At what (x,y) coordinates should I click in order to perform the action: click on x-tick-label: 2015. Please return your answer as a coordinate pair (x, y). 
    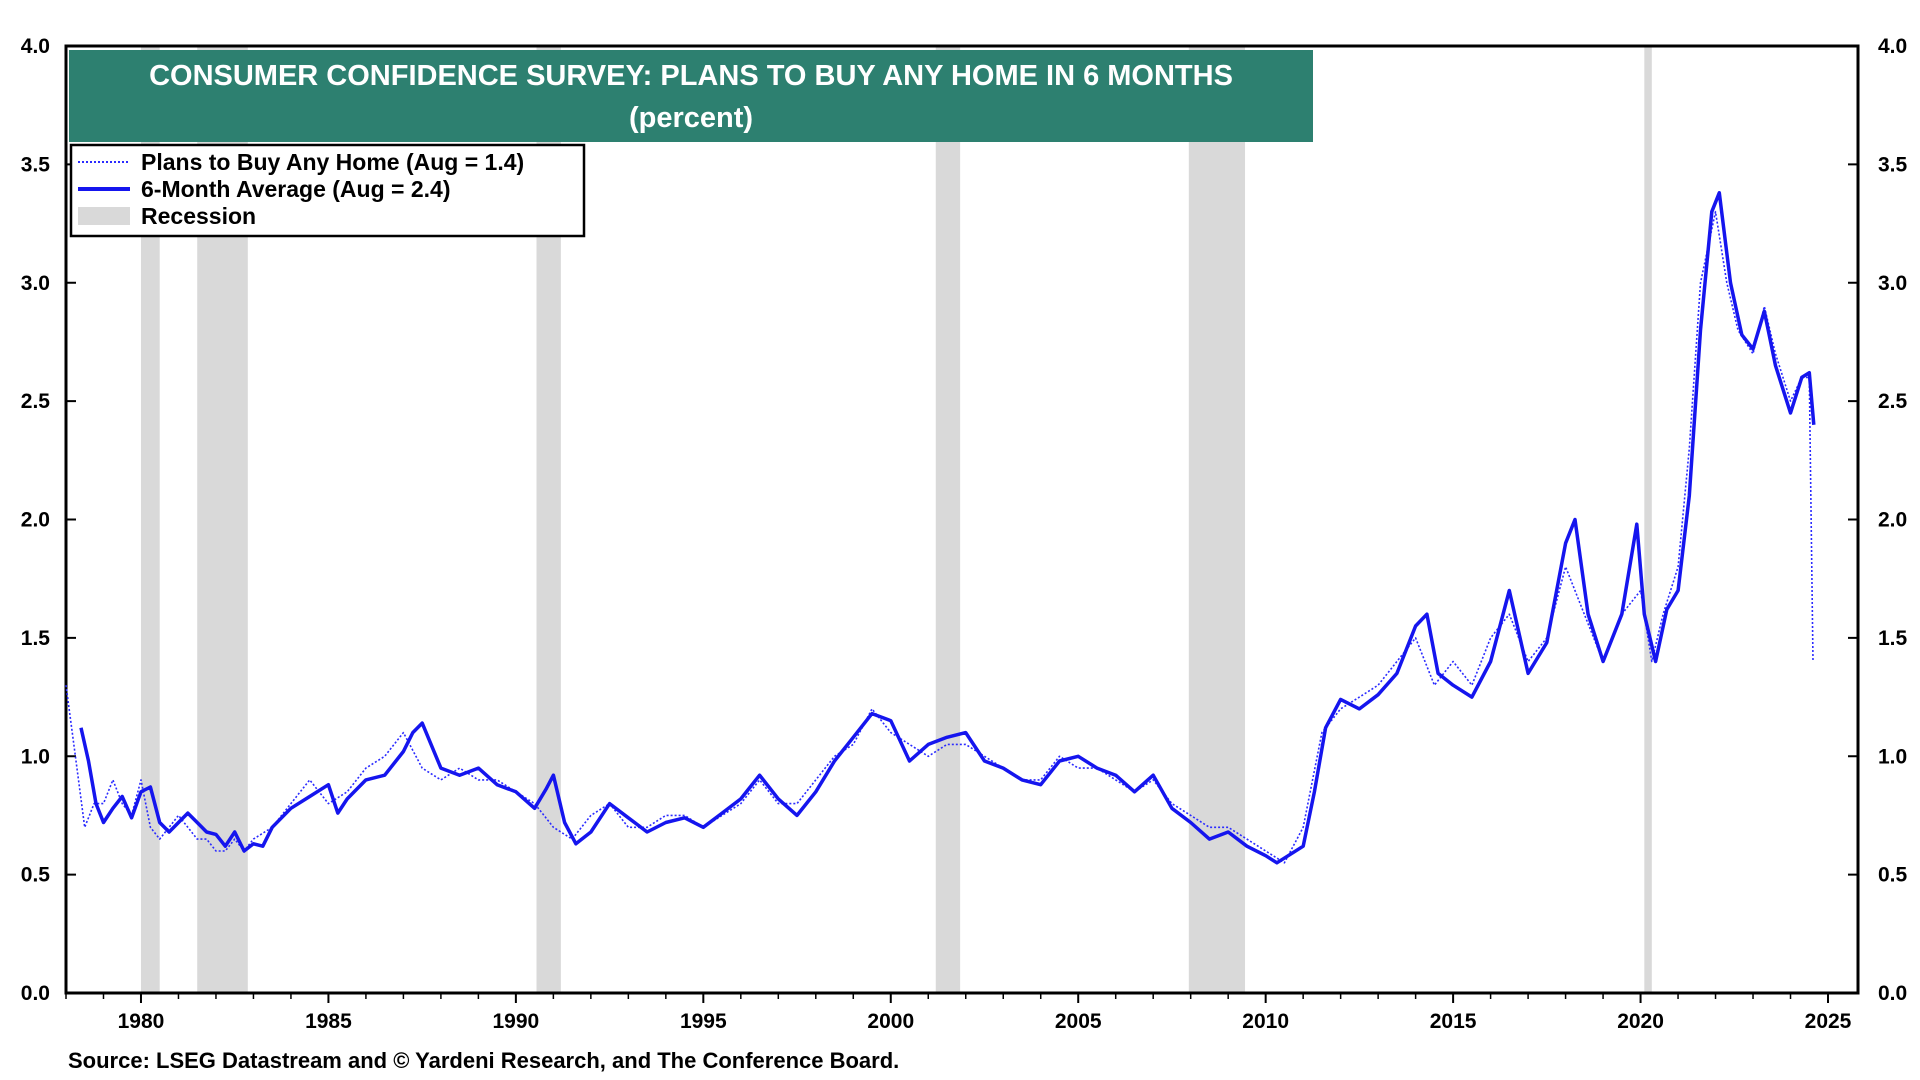
    Looking at the image, I should click on (1453, 1021).